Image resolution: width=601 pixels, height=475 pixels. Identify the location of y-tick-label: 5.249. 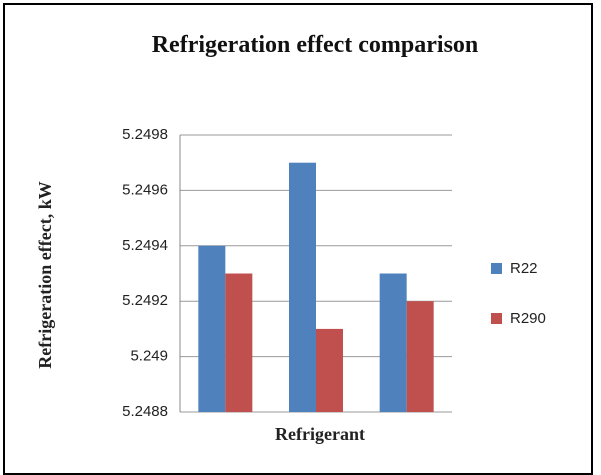
(149, 356).